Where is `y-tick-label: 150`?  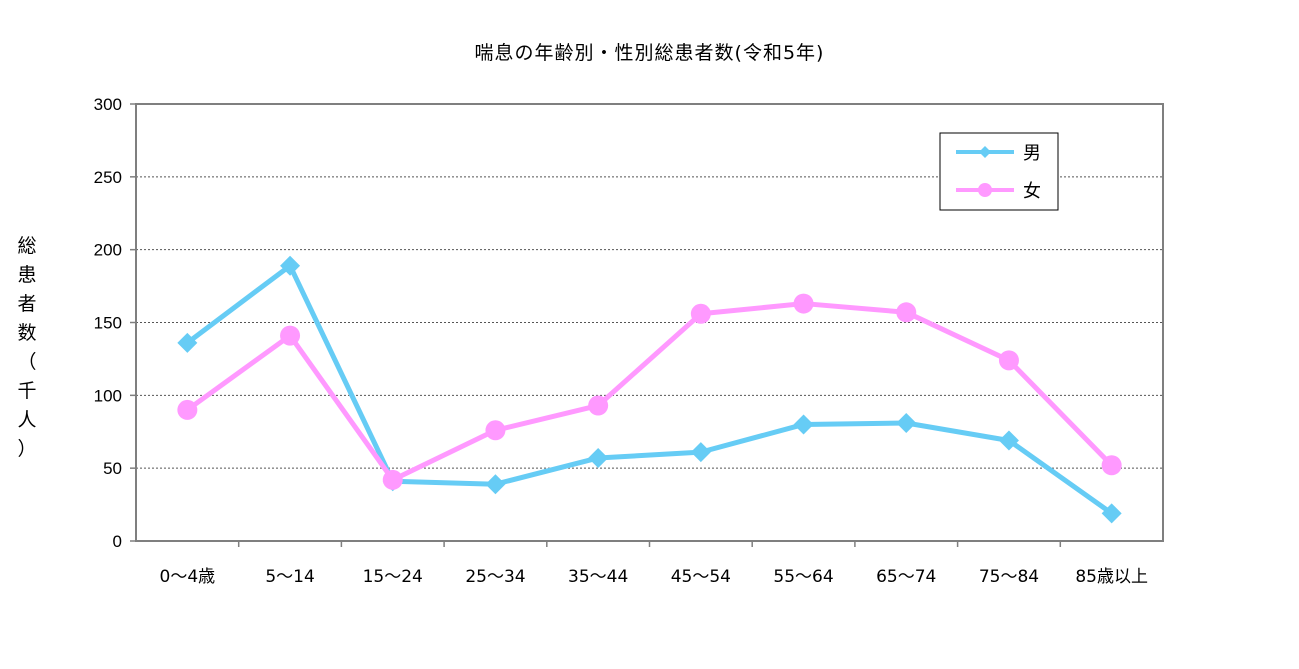 y-tick-label: 150 is located at coordinates (108, 323).